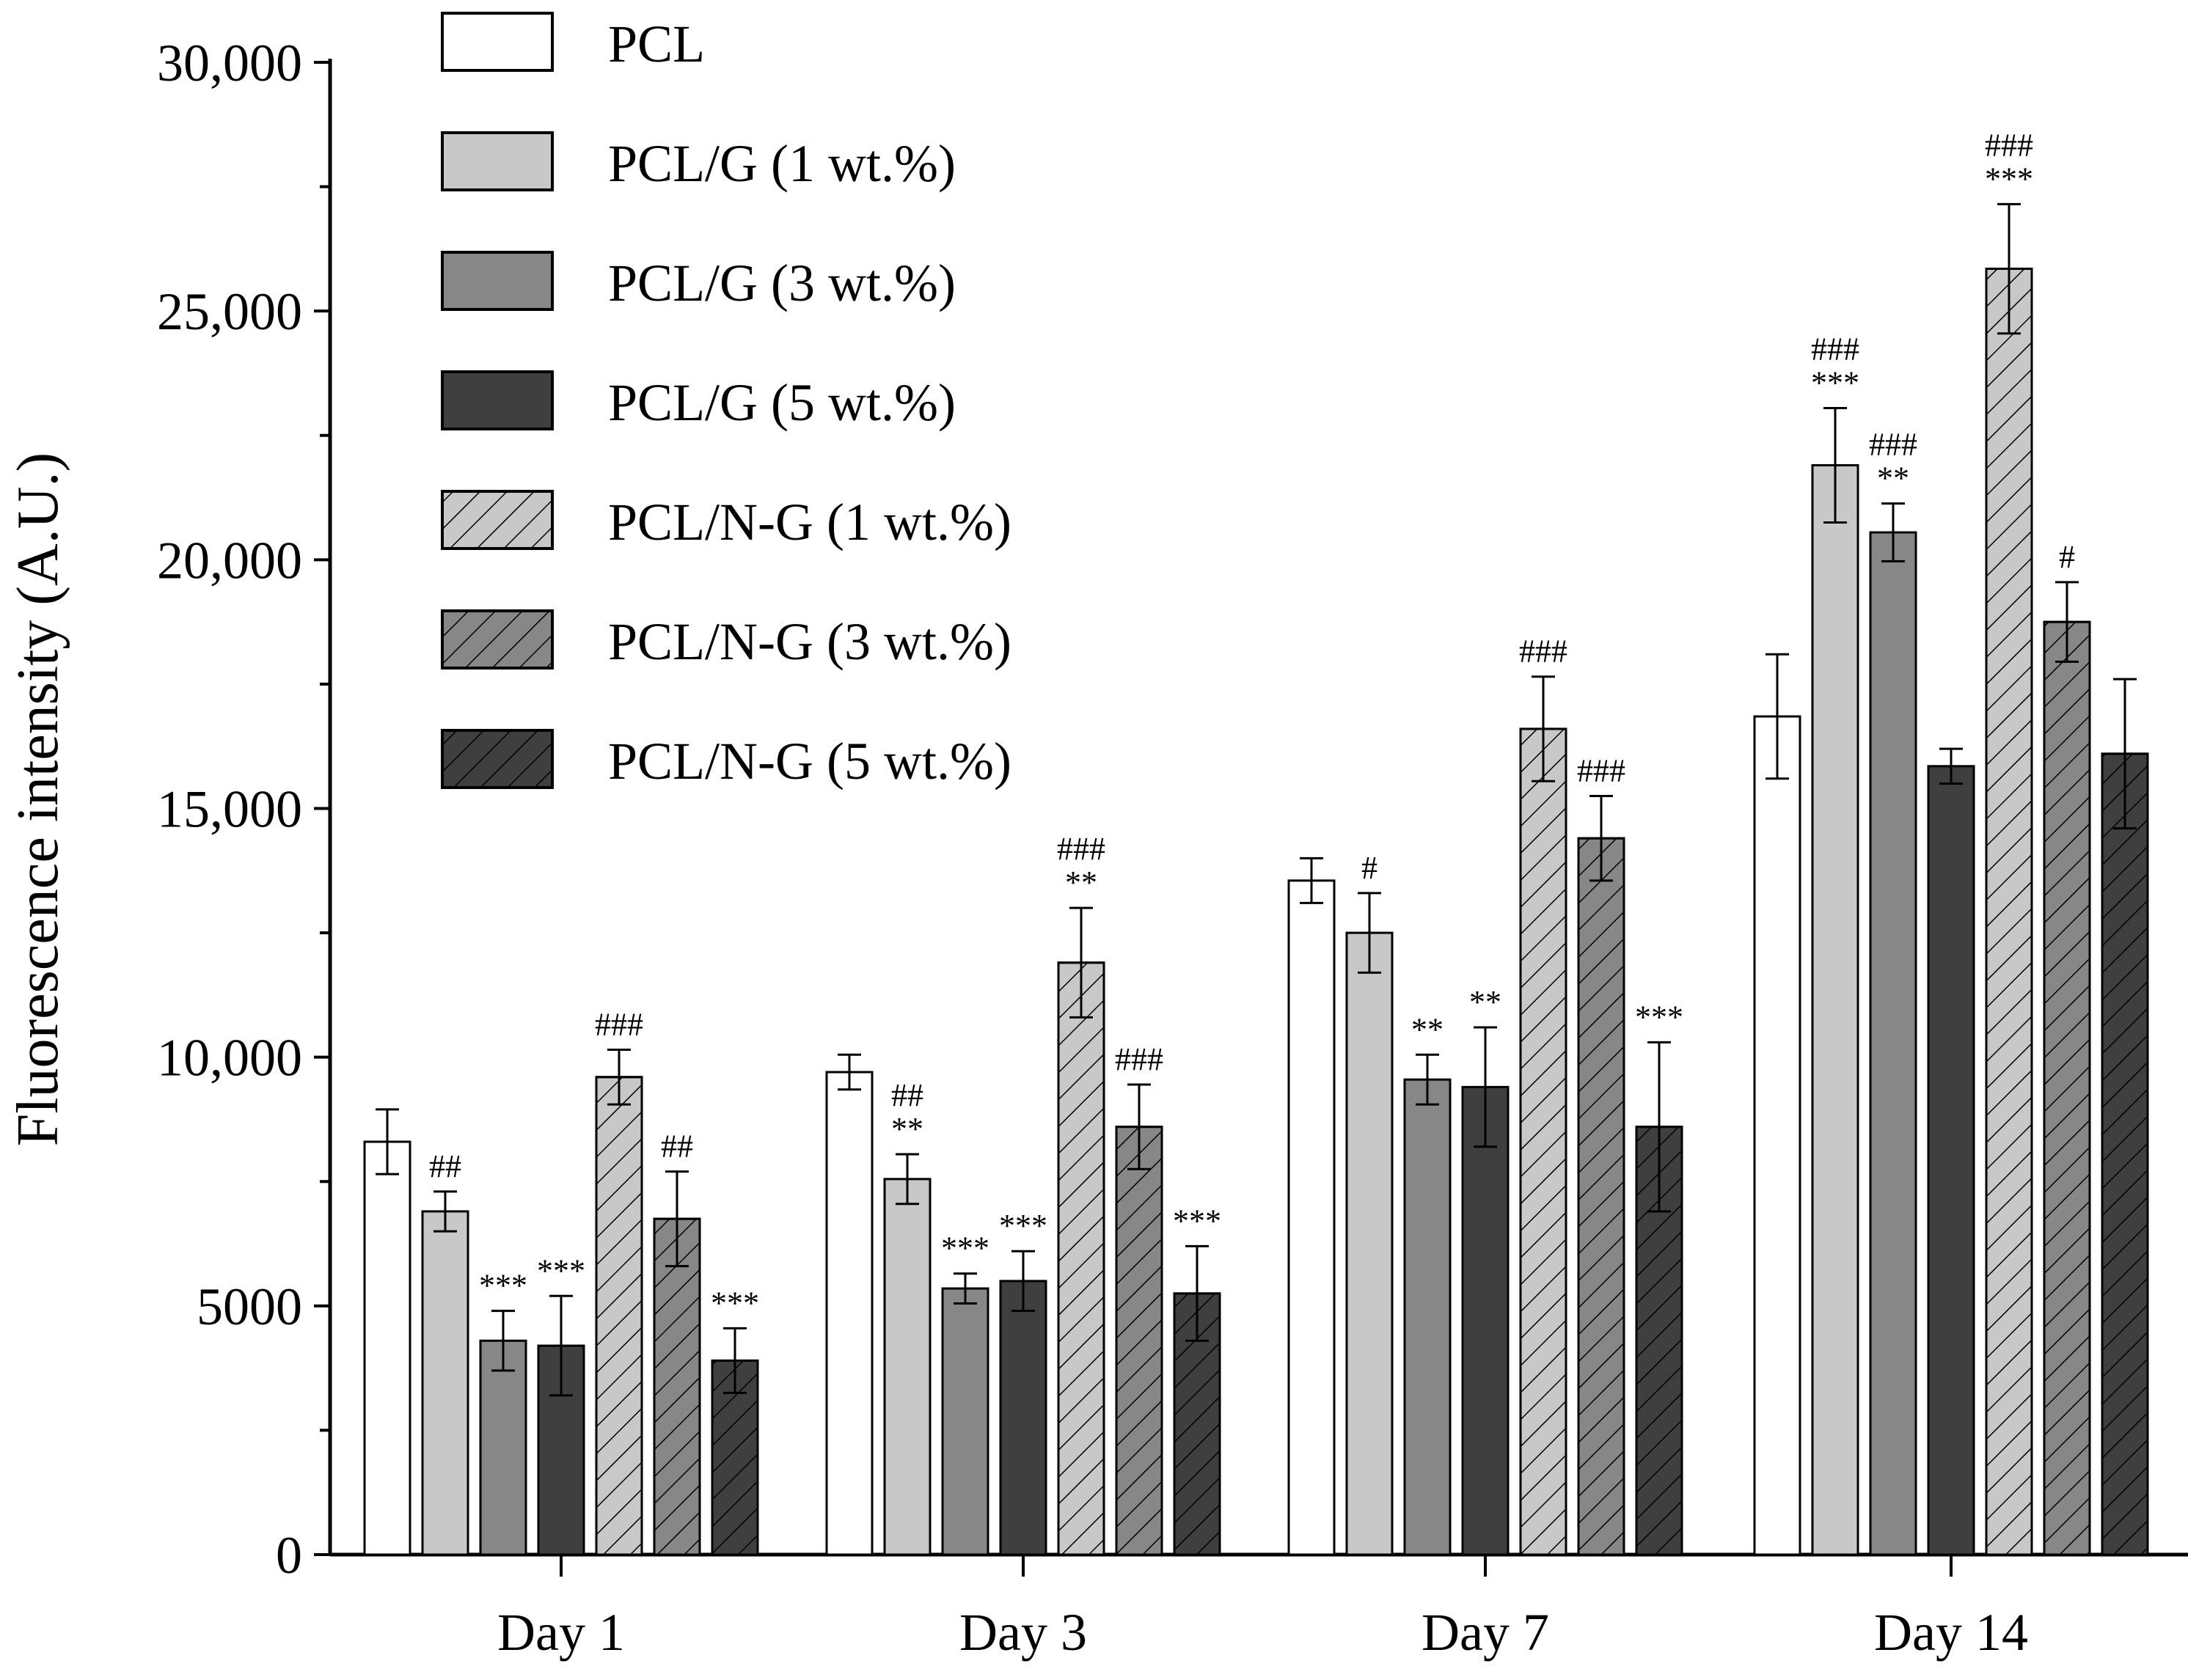 This screenshot has height=1680, width=2188. Describe the element at coordinates (229, 311) in the screenshot. I see `y-tick-label: 25,000` at that location.